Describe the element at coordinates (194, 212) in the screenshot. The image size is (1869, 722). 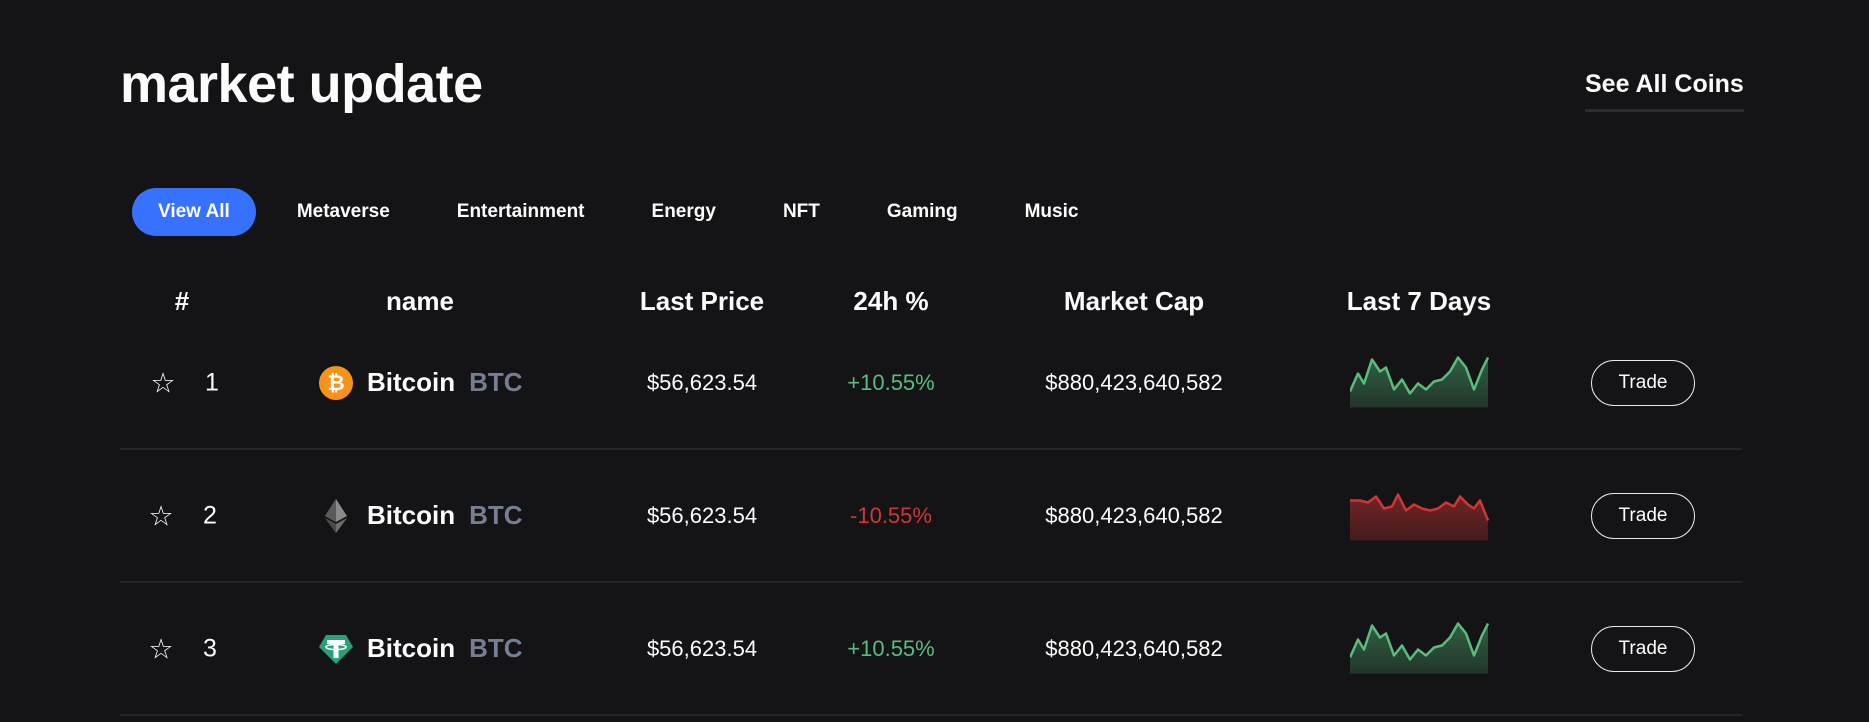
I see `tab-view-all: View All` at that location.